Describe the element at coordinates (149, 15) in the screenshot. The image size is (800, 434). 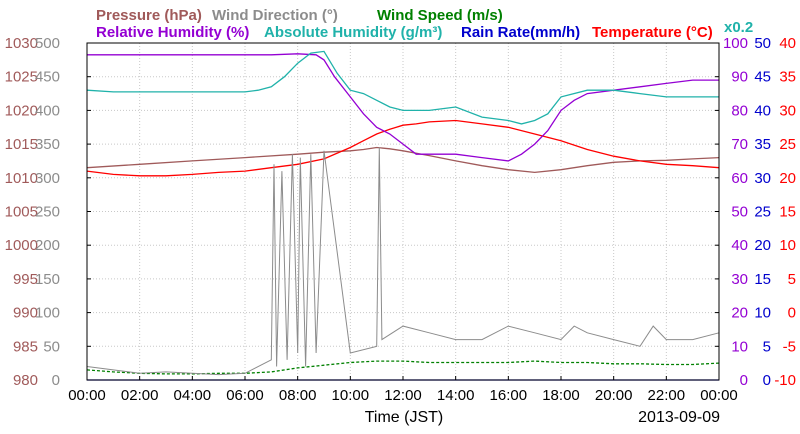
I see `legend-pressure: Pressure (hPa)` at that location.